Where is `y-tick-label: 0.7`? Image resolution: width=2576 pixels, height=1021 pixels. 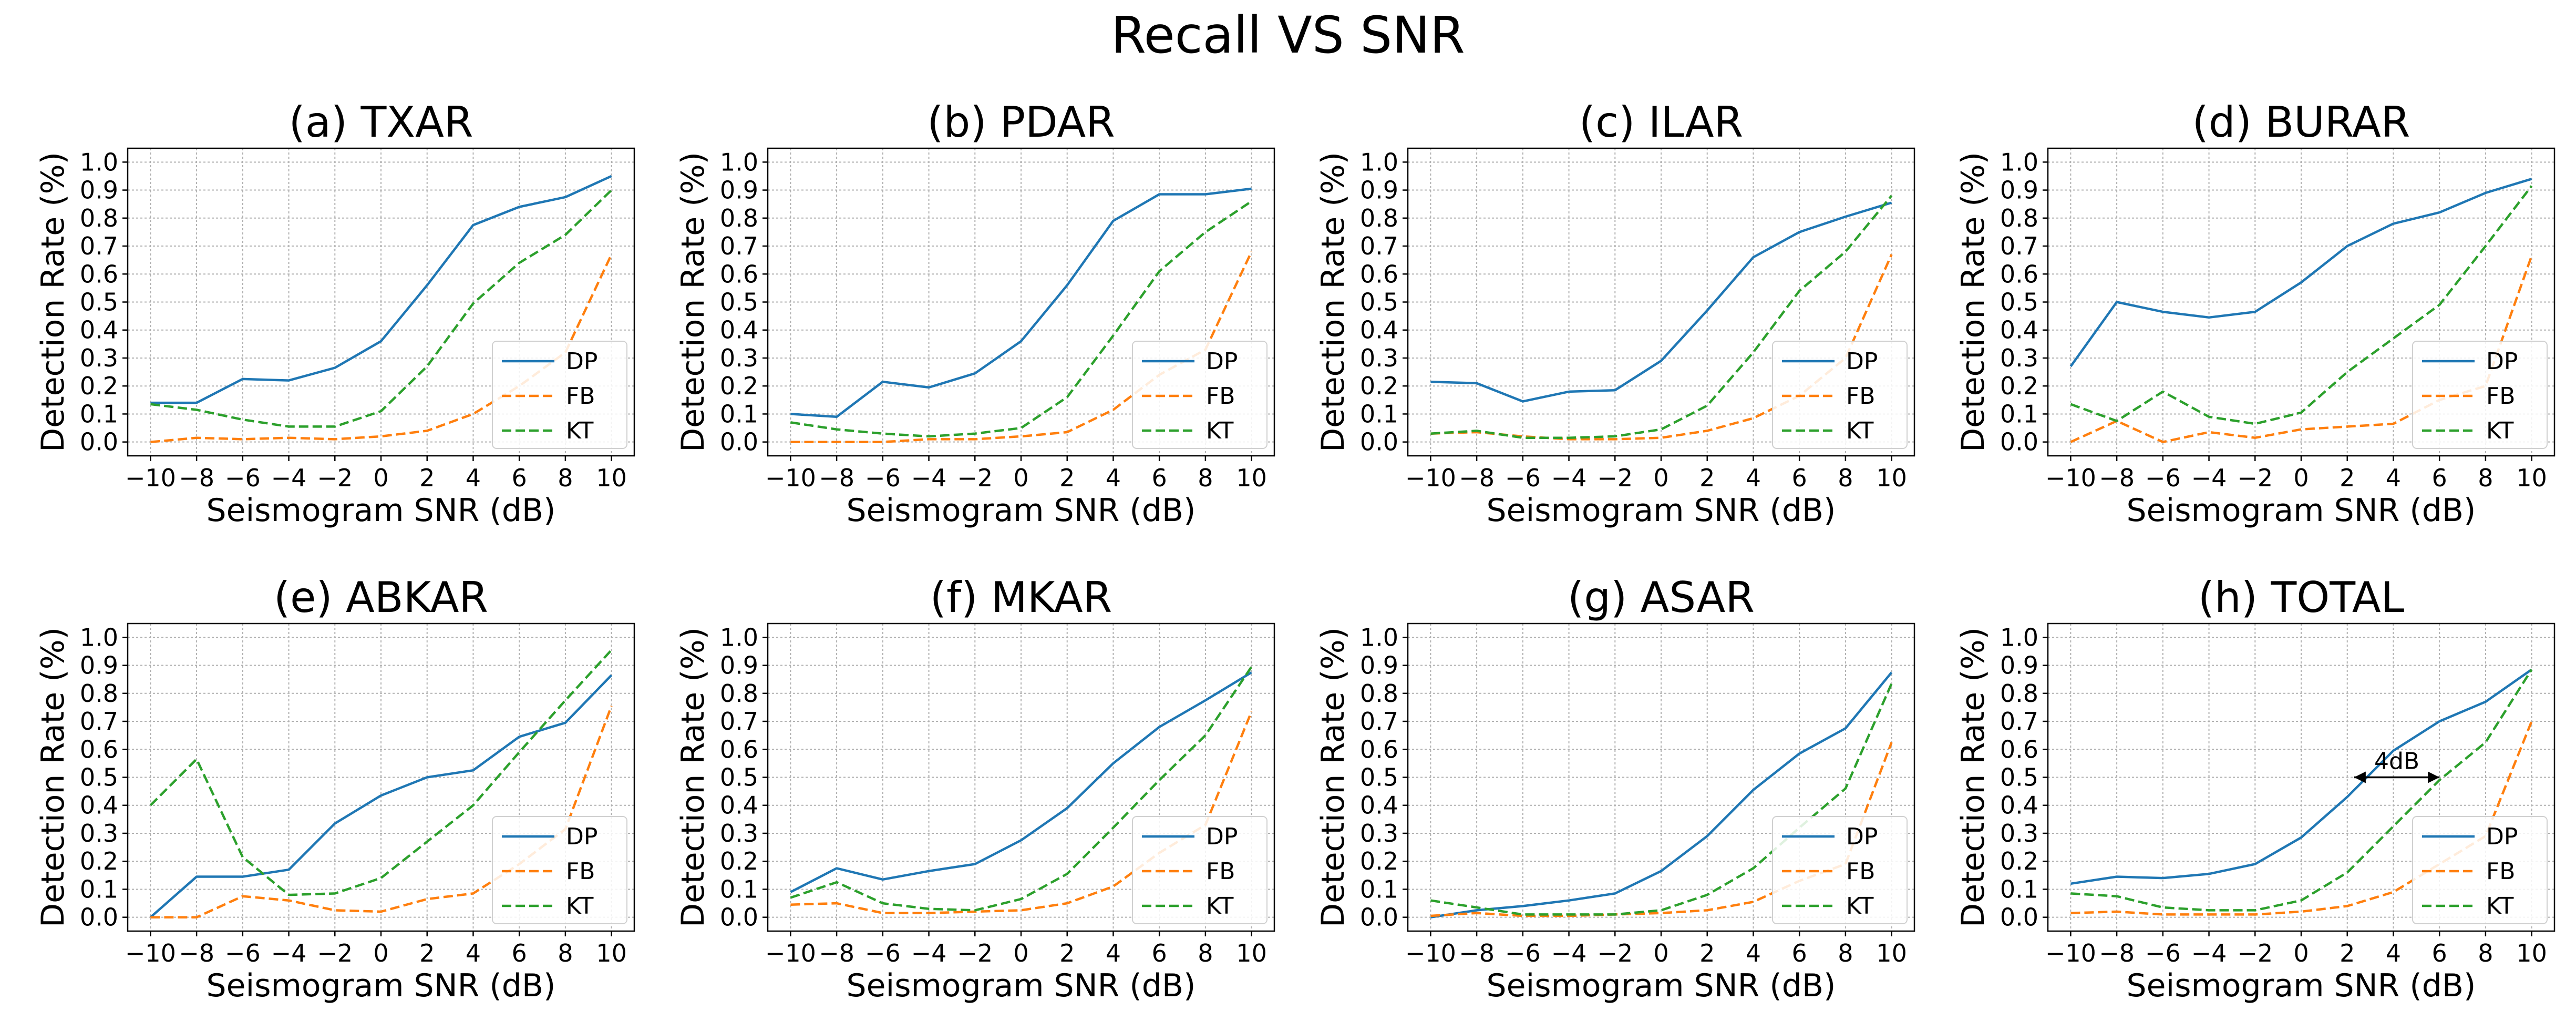
y-tick-label: 0.7 is located at coordinates (1379, 721).